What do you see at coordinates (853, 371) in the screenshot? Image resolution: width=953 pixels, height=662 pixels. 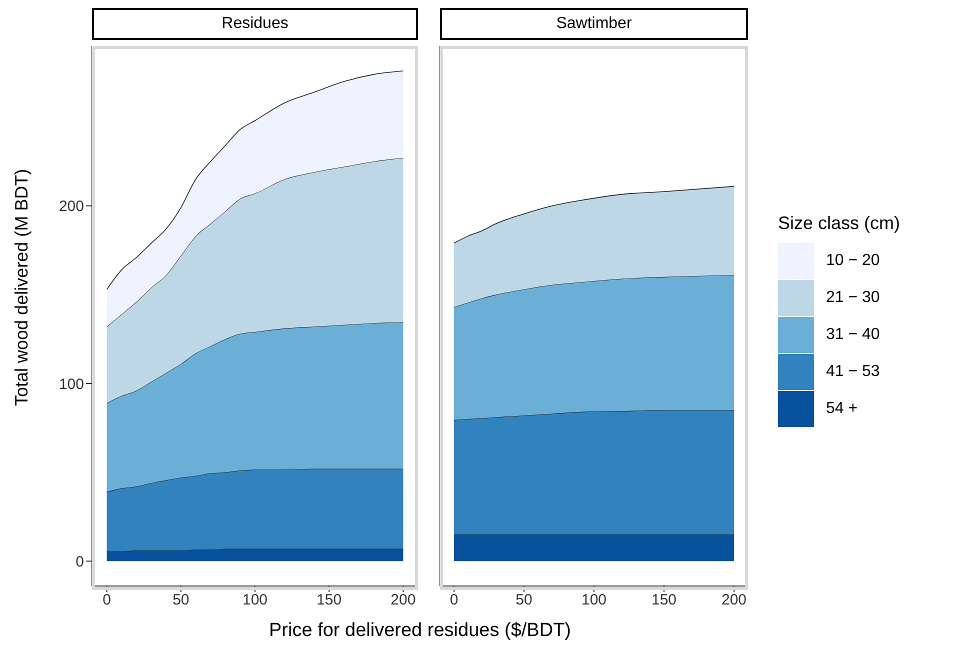 I see `legend-label: 41 − 53` at bounding box center [853, 371].